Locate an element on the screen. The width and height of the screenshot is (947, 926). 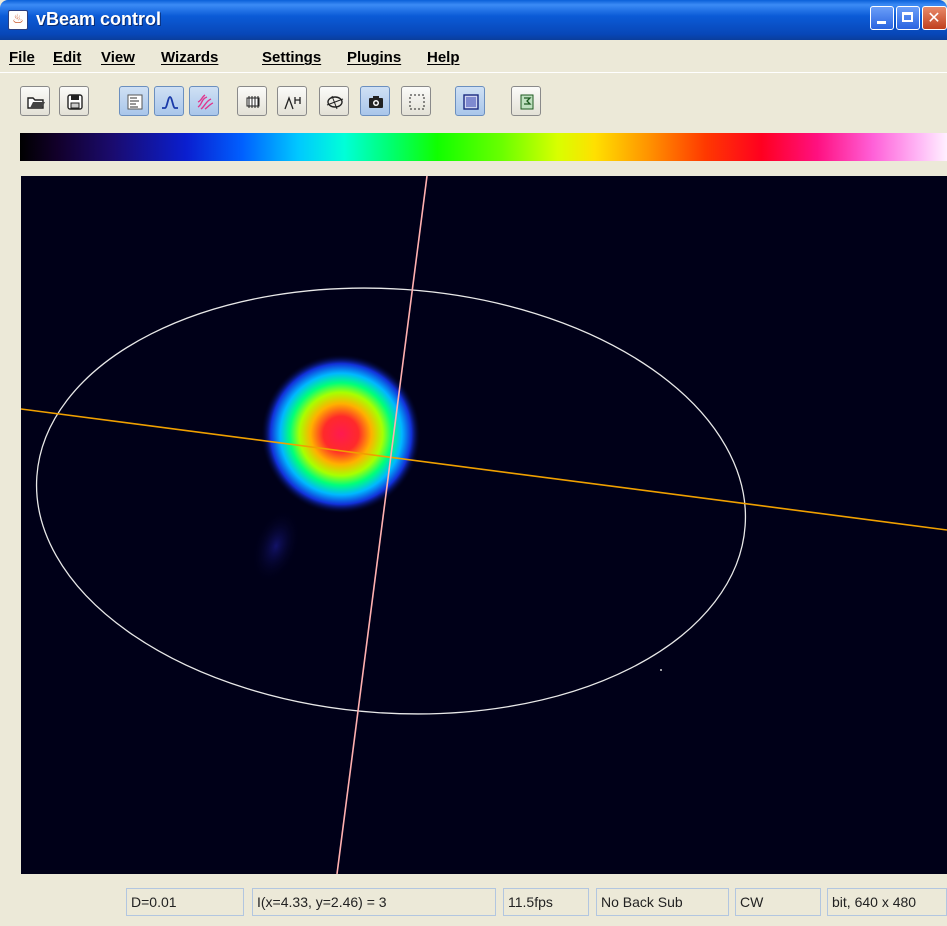
background-button is located at coordinates (470, 101).